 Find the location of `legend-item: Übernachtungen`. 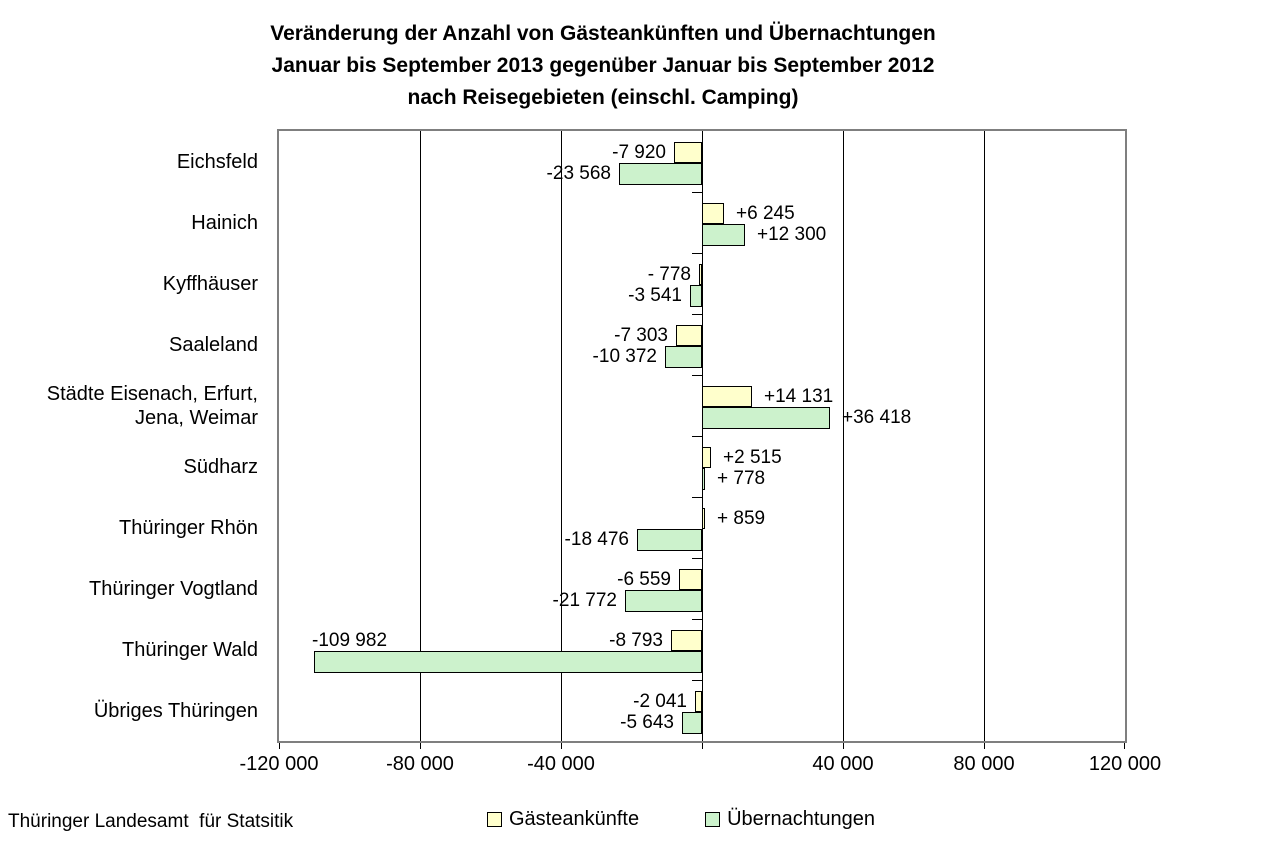

legend-item: Übernachtungen is located at coordinates (790, 819).